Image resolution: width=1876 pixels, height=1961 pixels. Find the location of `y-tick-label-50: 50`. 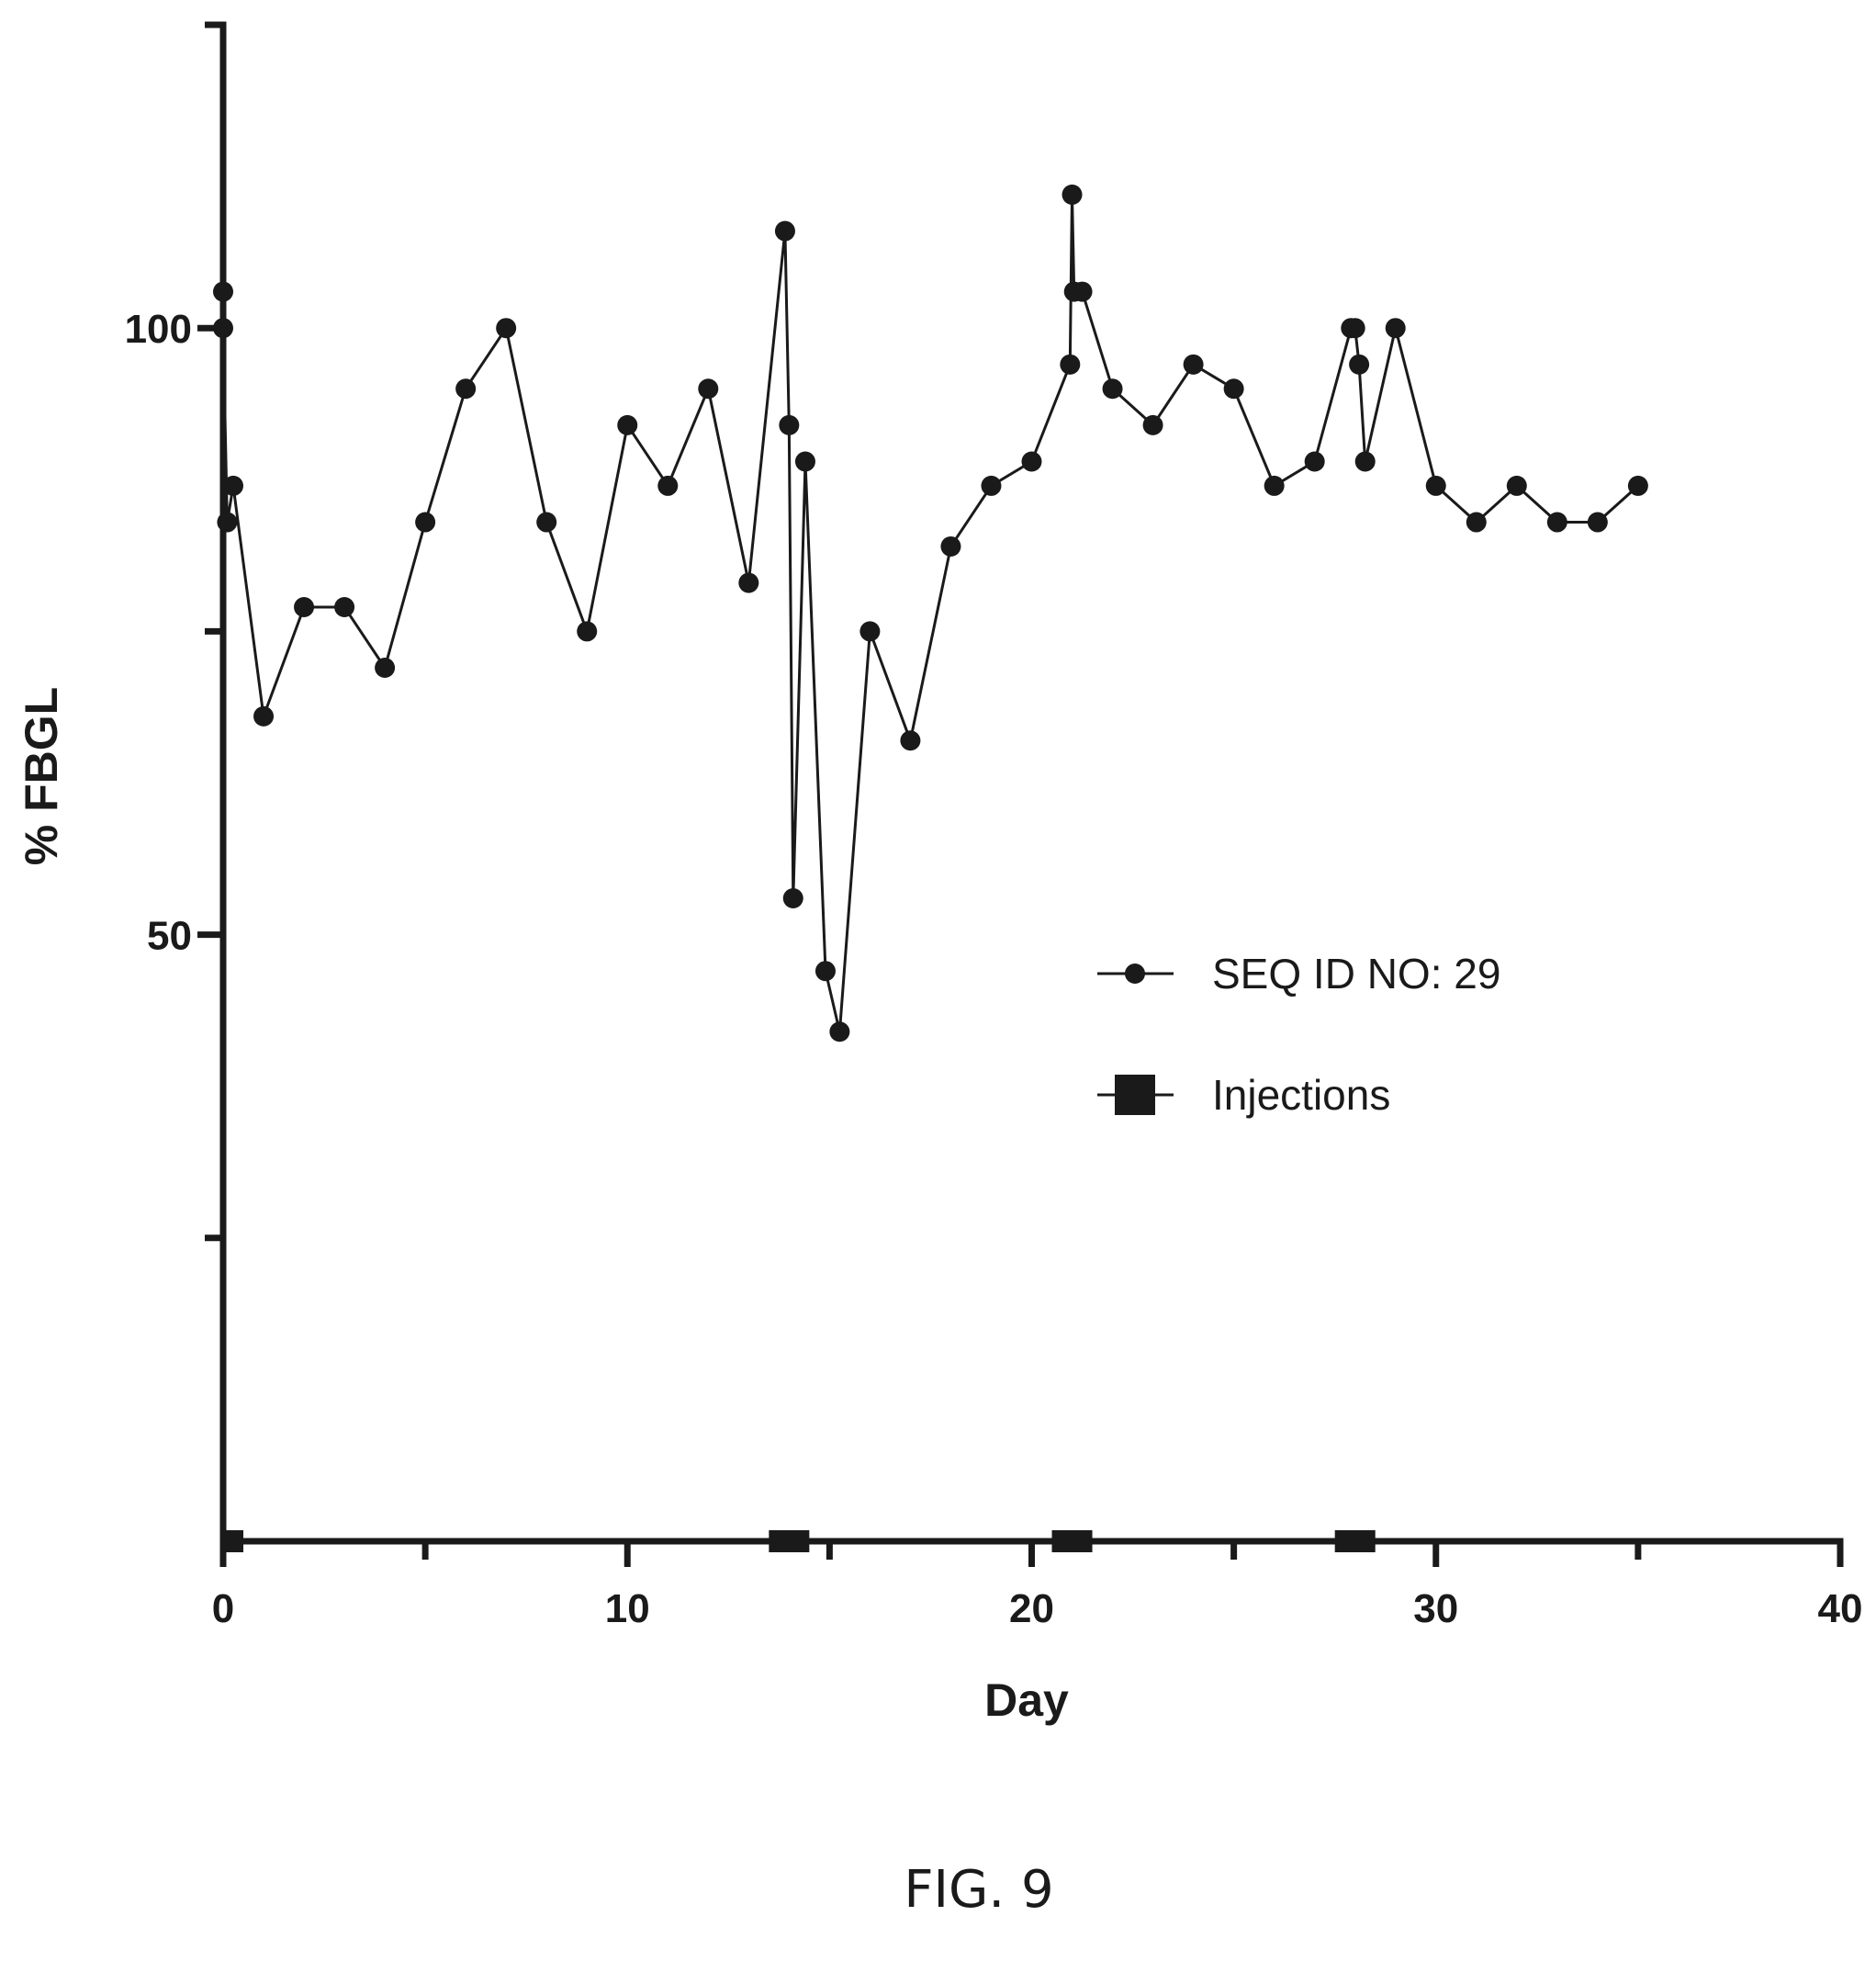

y-tick-label-50: 50 is located at coordinates (169, 936).